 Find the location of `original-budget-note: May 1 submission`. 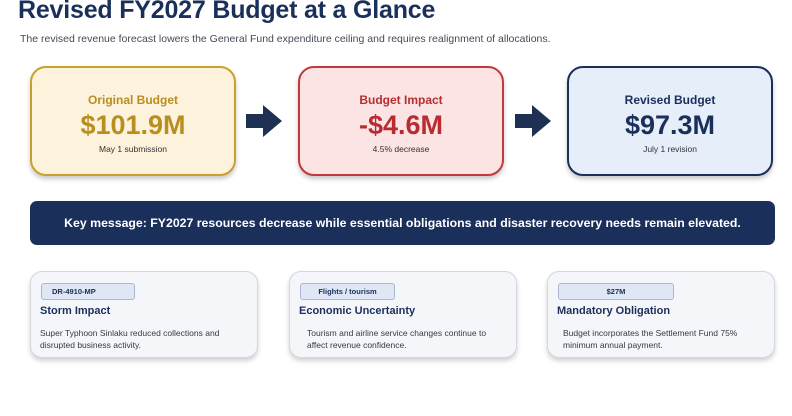

original-budget-note: May 1 submission is located at coordinates (133, 149).